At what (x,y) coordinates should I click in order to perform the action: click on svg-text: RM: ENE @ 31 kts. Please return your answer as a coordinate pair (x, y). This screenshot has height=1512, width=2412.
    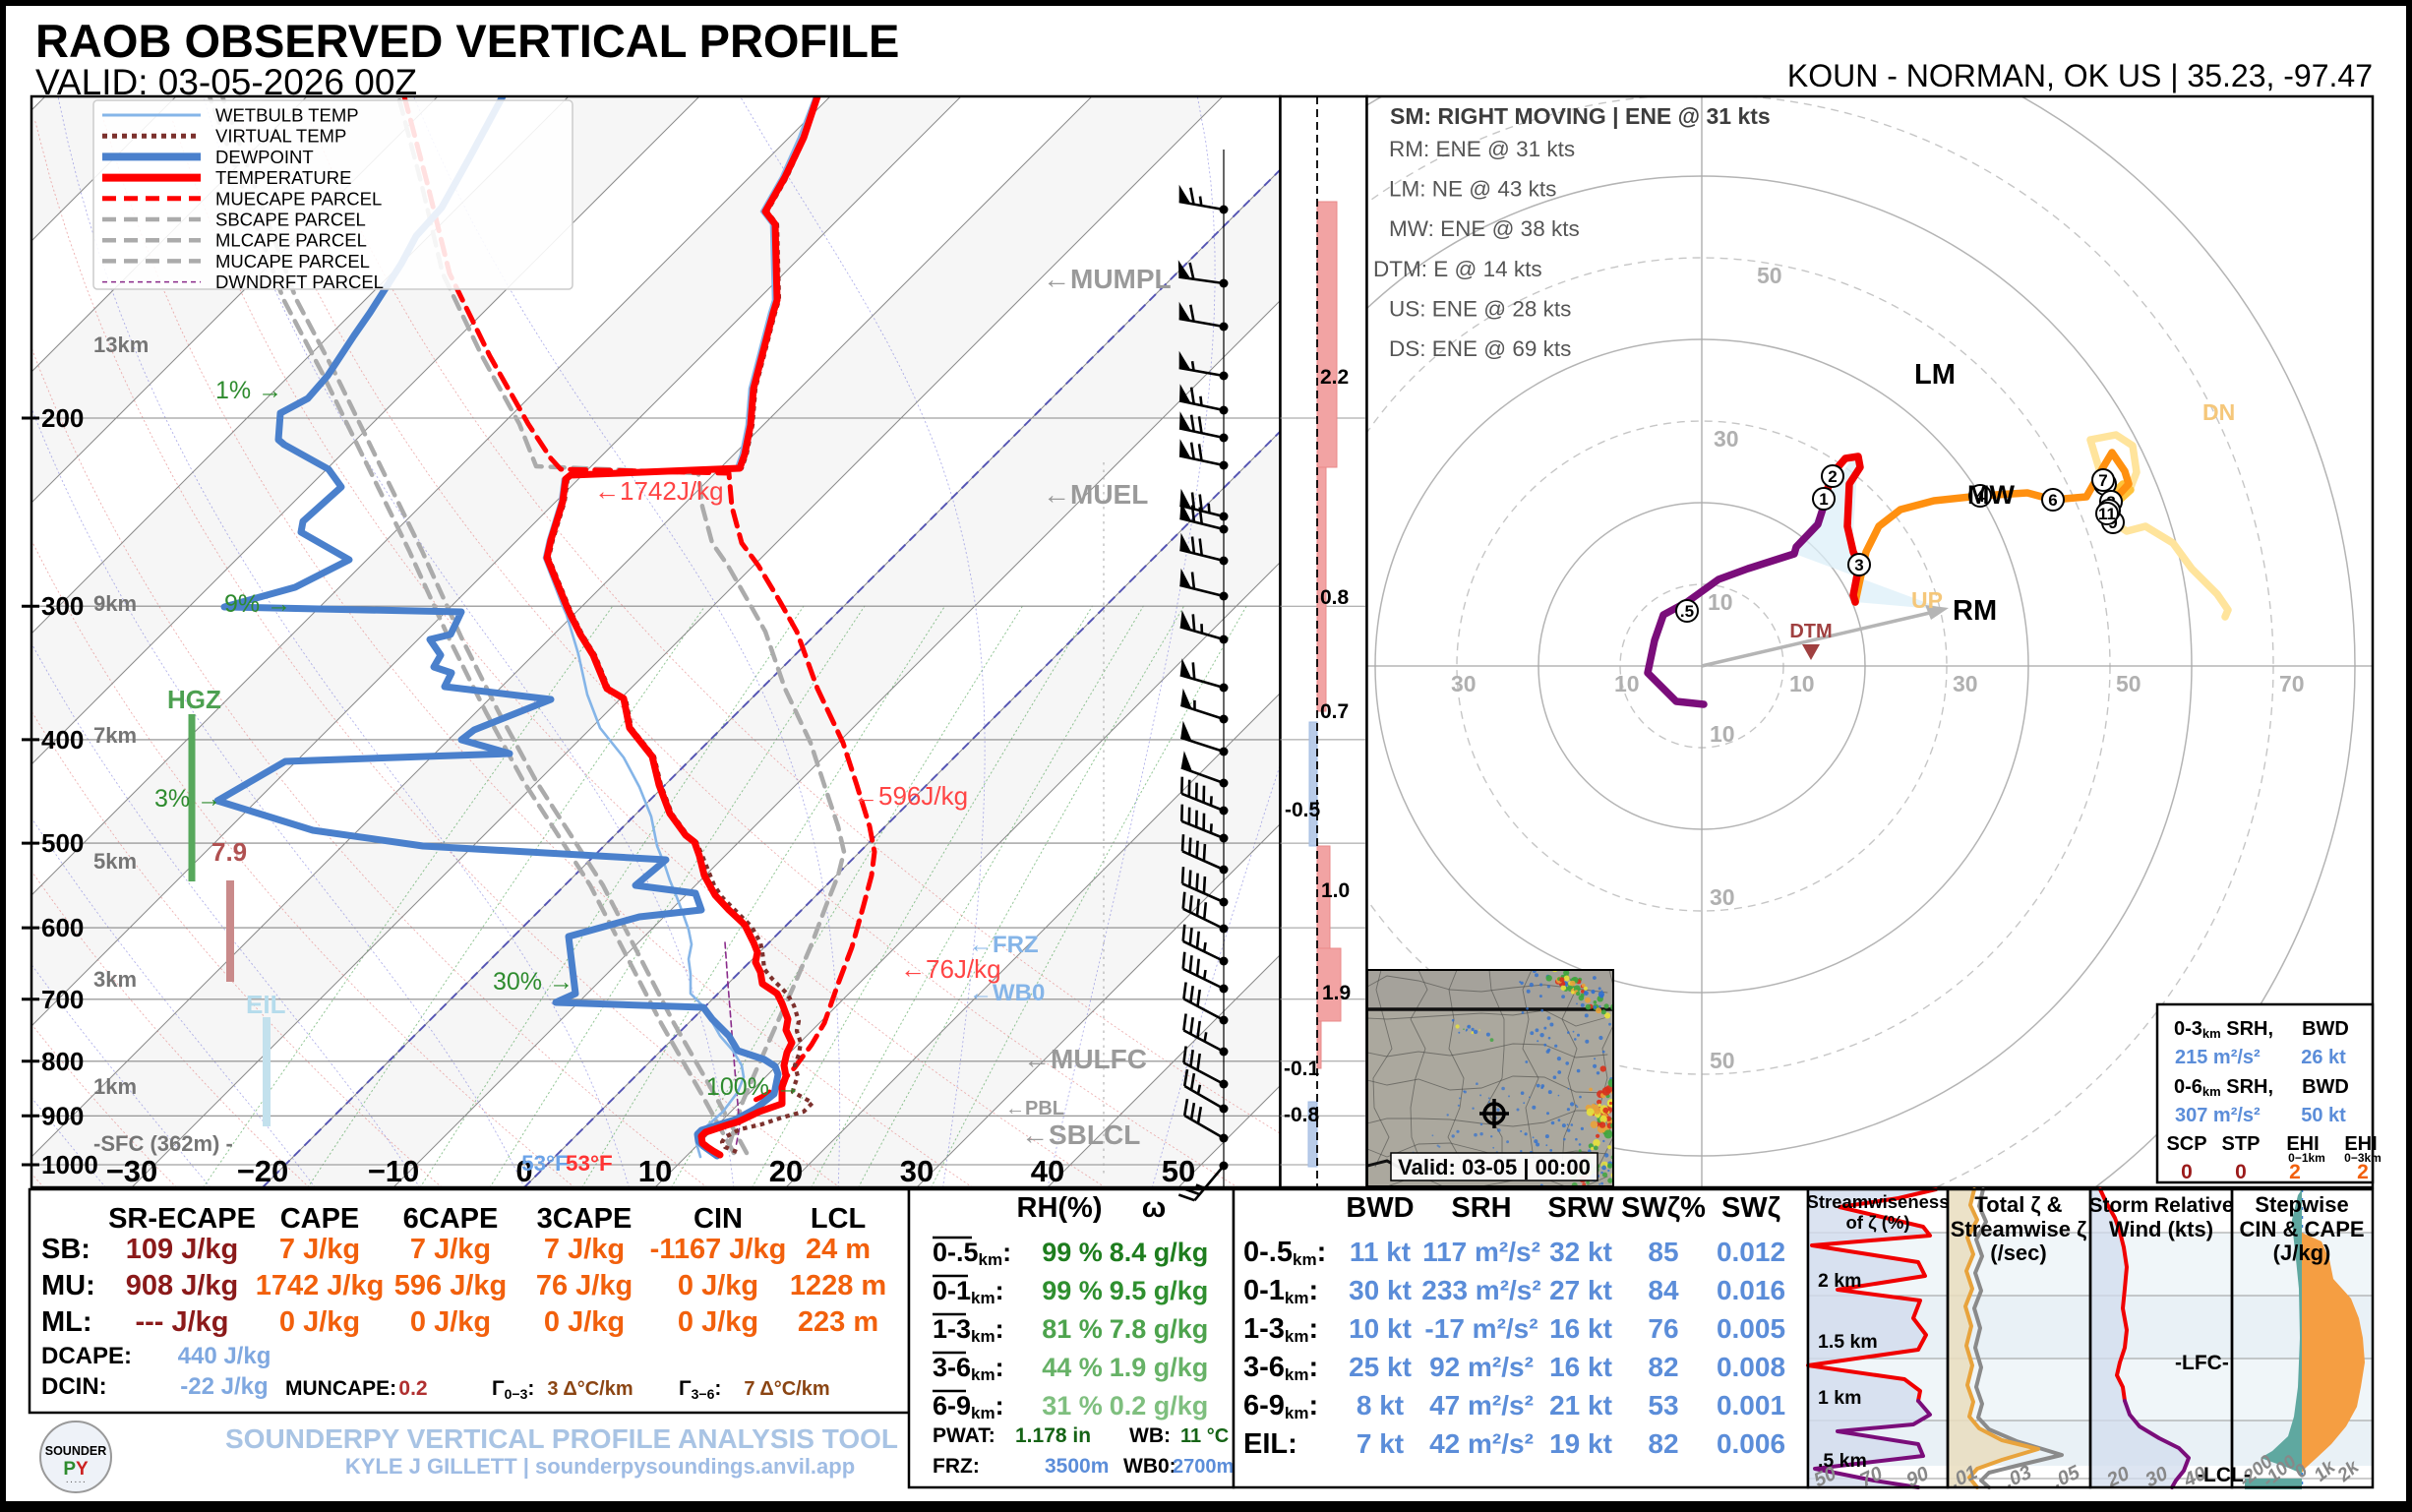
    Looking at the image, I should click on (1482, 149).